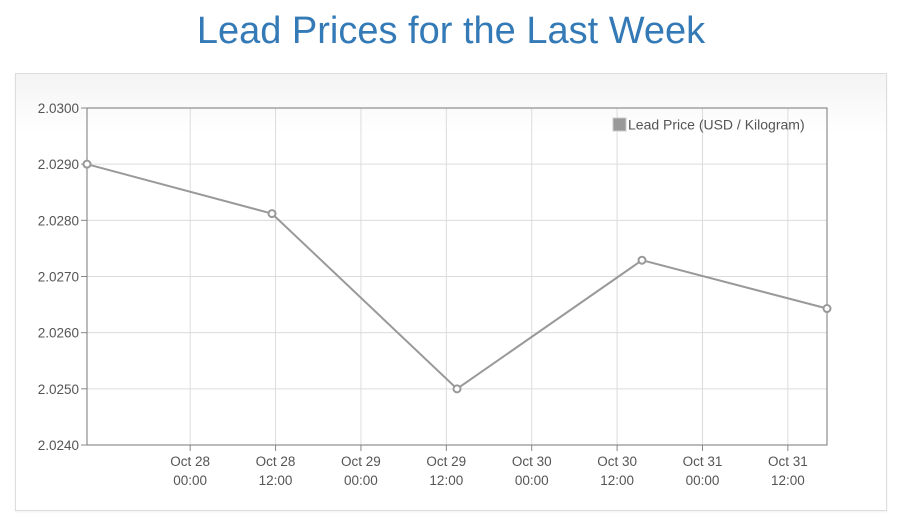  What do you see at coordinates (58, 389) in the screenshot?
I see `y-tick-label: 2.0250` at bounding box center [58, 389].